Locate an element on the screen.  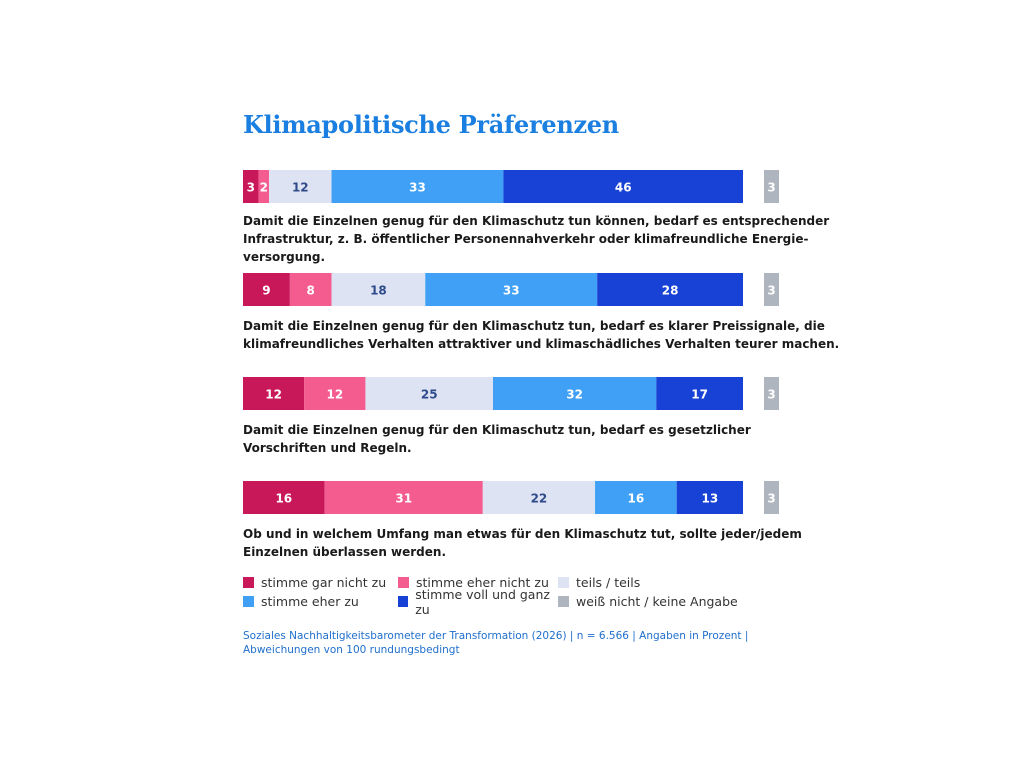
data-label: 2 is located at coordinates (264, 188).